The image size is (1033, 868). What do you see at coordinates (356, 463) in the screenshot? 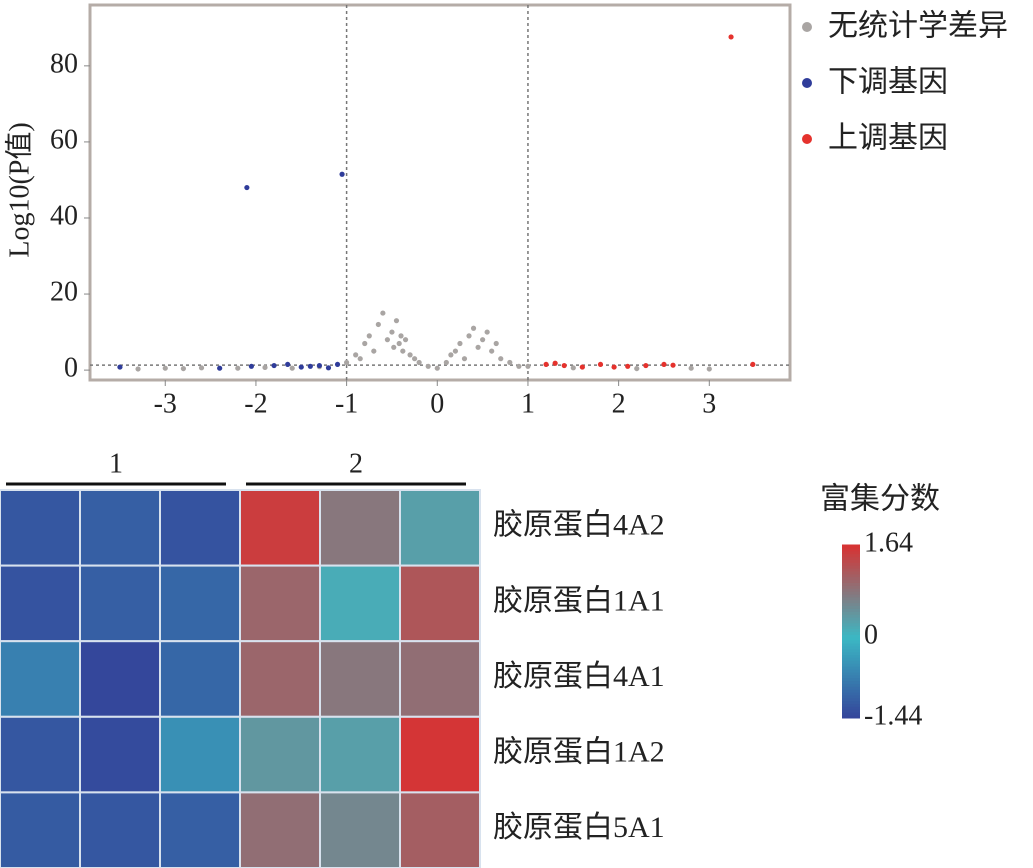
I see `group-label: 2` at bounding box center [356, 463].